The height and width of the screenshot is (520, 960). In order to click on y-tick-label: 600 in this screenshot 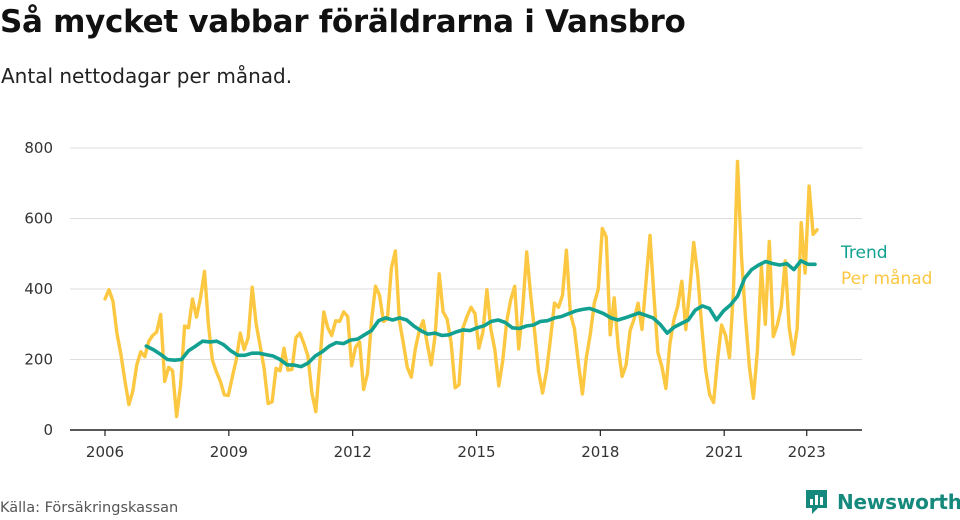, I will do `click(38, 219)`.